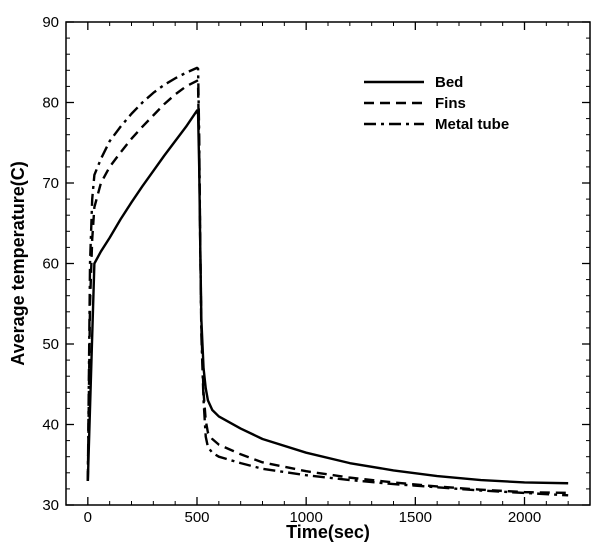 Image resolution: width=606 pixels, height=545 pixels. I want to click on y-tick-label: 30, so click(50, 505).